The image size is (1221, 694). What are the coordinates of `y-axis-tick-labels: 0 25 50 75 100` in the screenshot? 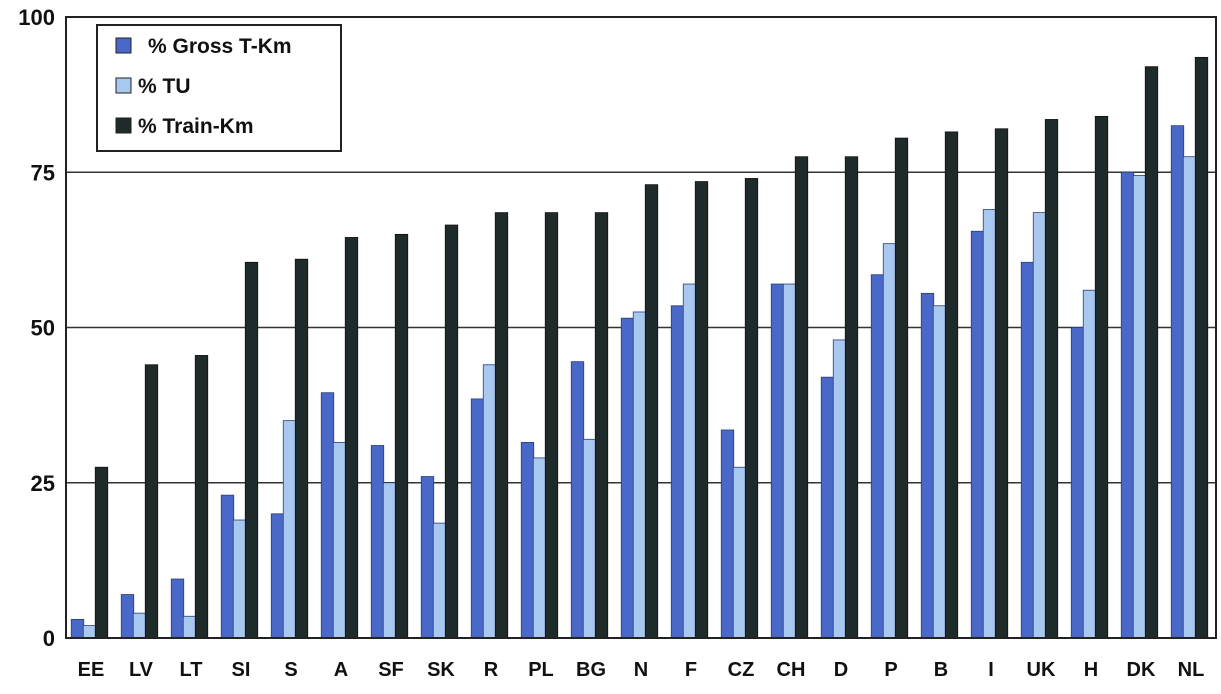 It's located at (36, 328).